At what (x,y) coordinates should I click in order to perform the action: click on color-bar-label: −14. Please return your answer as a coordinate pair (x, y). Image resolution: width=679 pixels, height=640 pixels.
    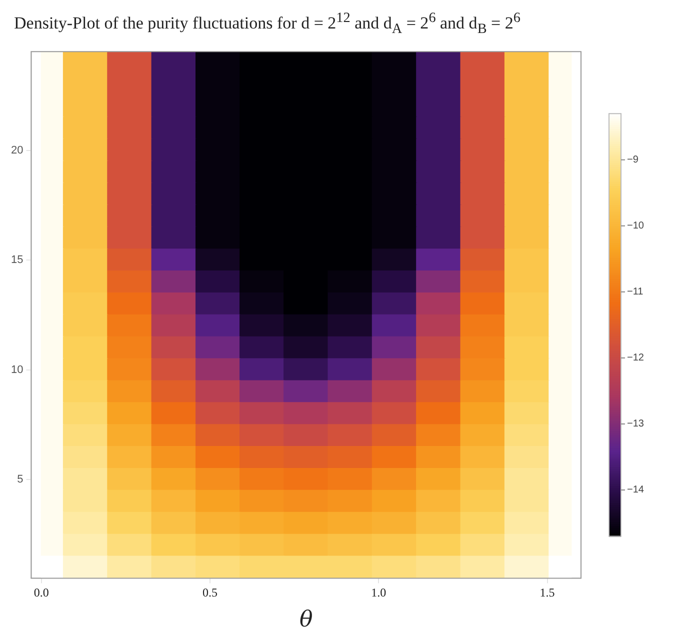
    Looking at the image, I should click on (635, 490).